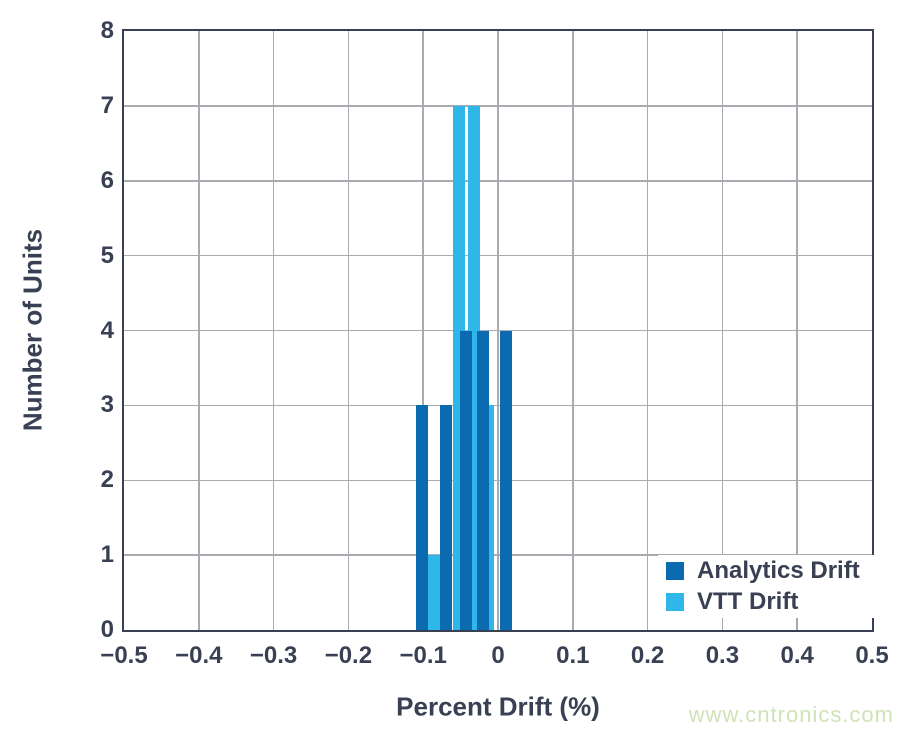 This screenshot has height=738, width=910. I want to click on x-axis-tick-label: 0.3, so click(722, 655).